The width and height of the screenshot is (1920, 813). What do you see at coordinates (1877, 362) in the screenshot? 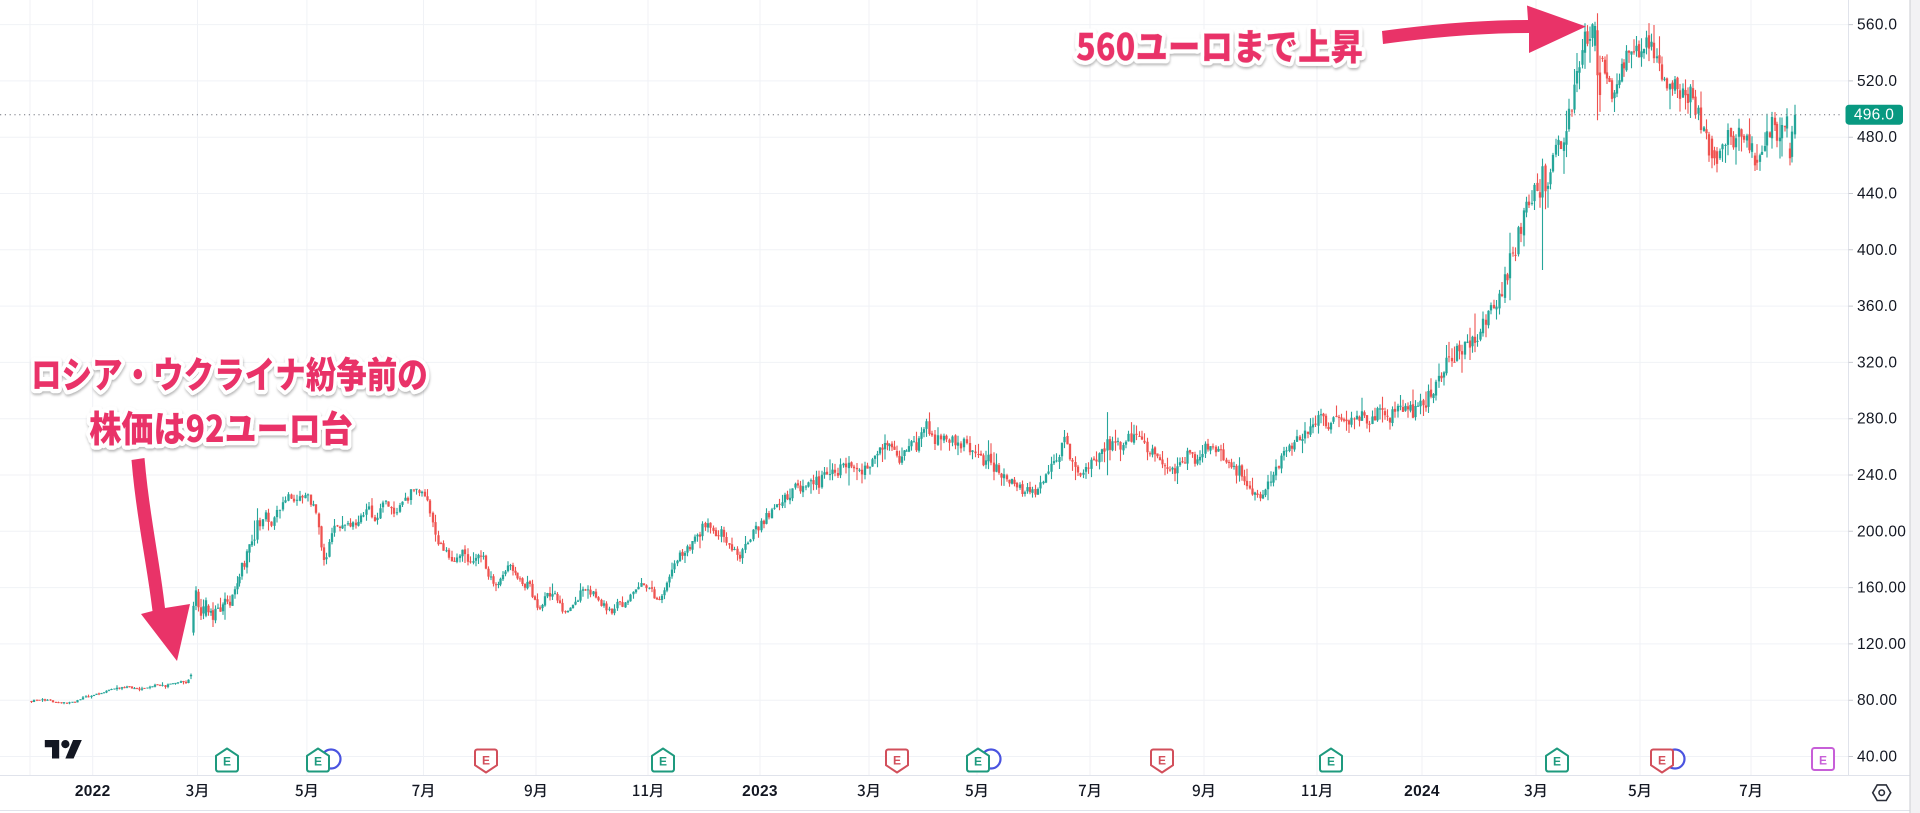
I see `svg-text: 320.0` at bounding box center [1877, 362].